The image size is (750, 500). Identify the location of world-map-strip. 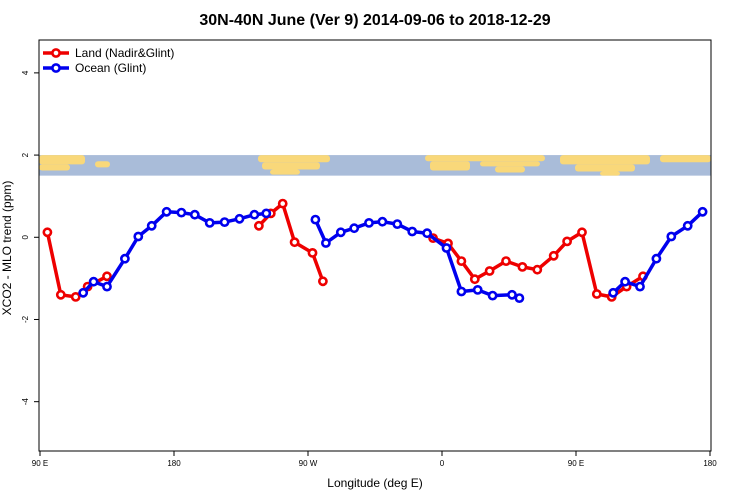
(375, 165).